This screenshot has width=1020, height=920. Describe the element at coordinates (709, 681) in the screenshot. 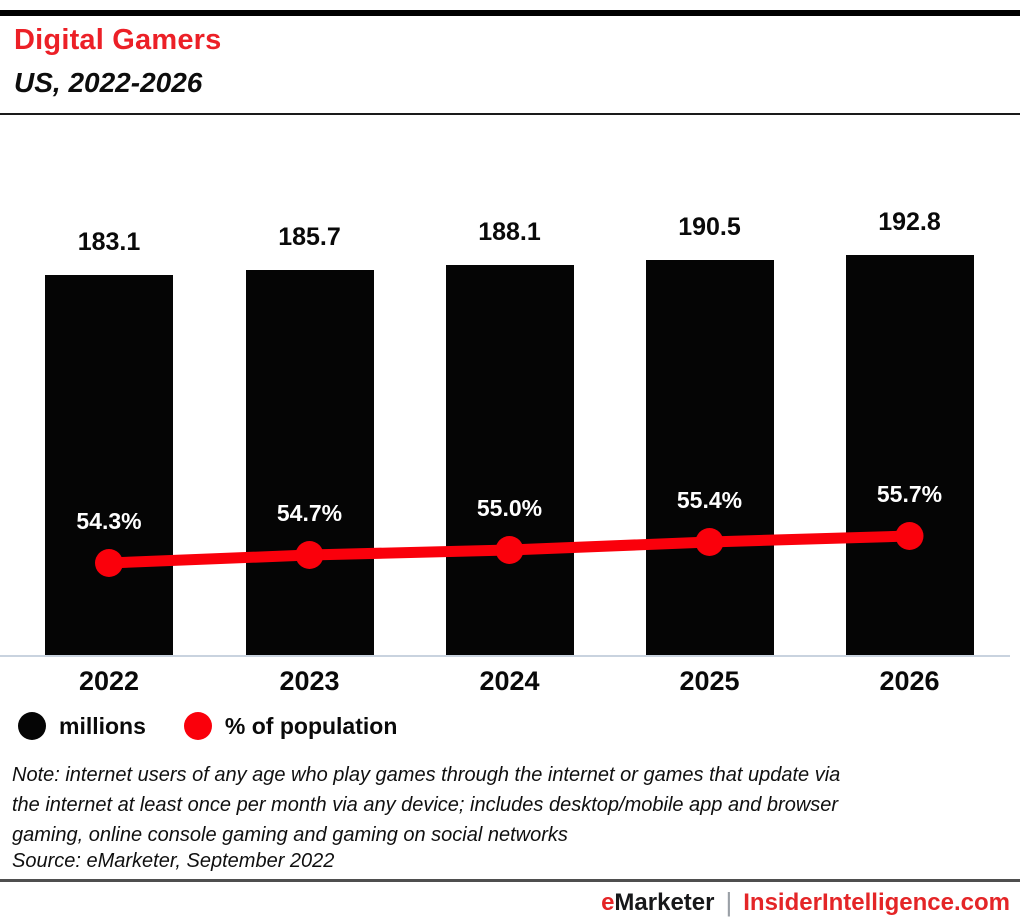

I see `x-axis-label: 2025` at that location.